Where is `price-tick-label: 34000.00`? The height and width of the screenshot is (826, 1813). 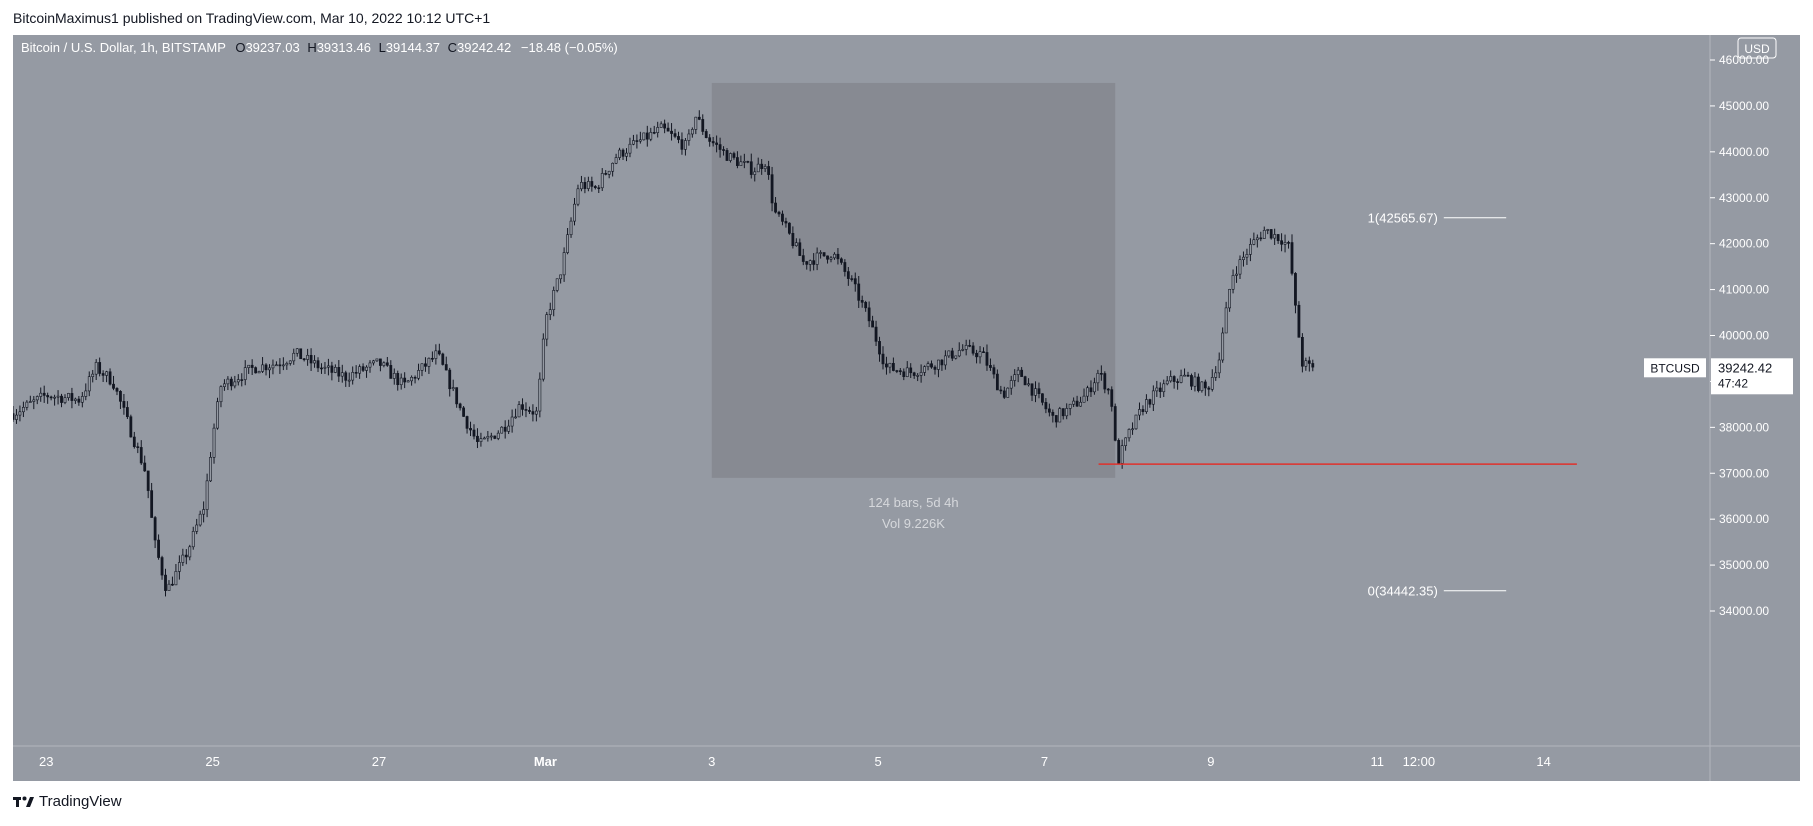
price-tick-label: 34000.00 is located at coordinates (1744, 611).